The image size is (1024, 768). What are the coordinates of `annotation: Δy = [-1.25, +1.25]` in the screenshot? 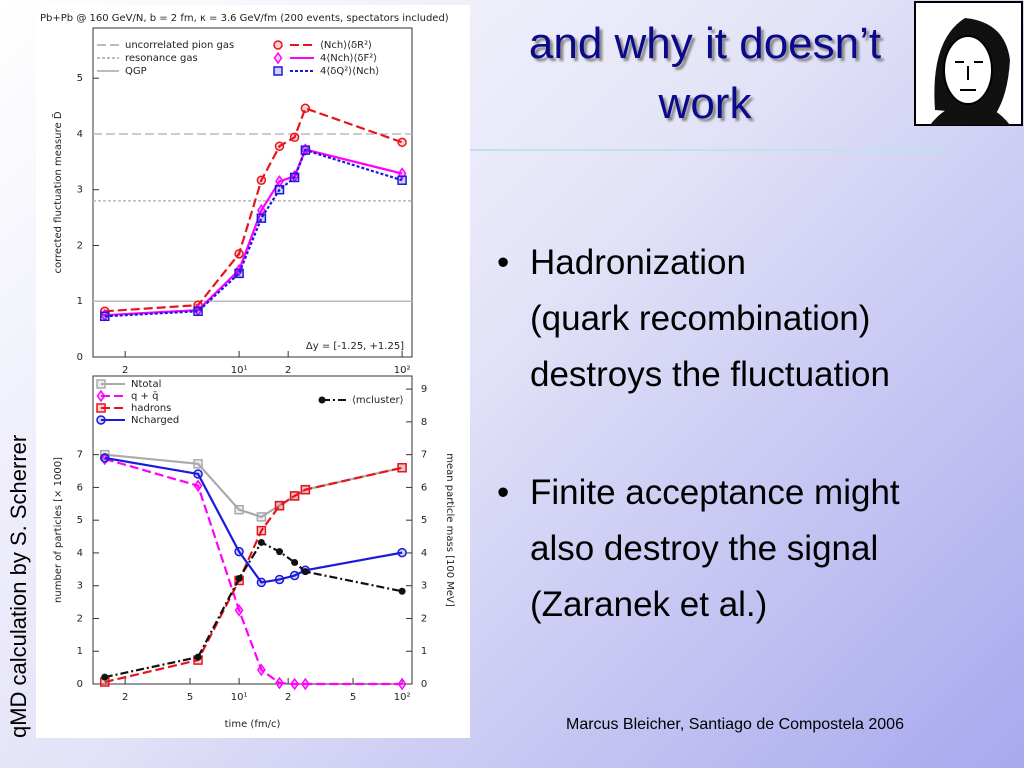 It's located at (355, 346).